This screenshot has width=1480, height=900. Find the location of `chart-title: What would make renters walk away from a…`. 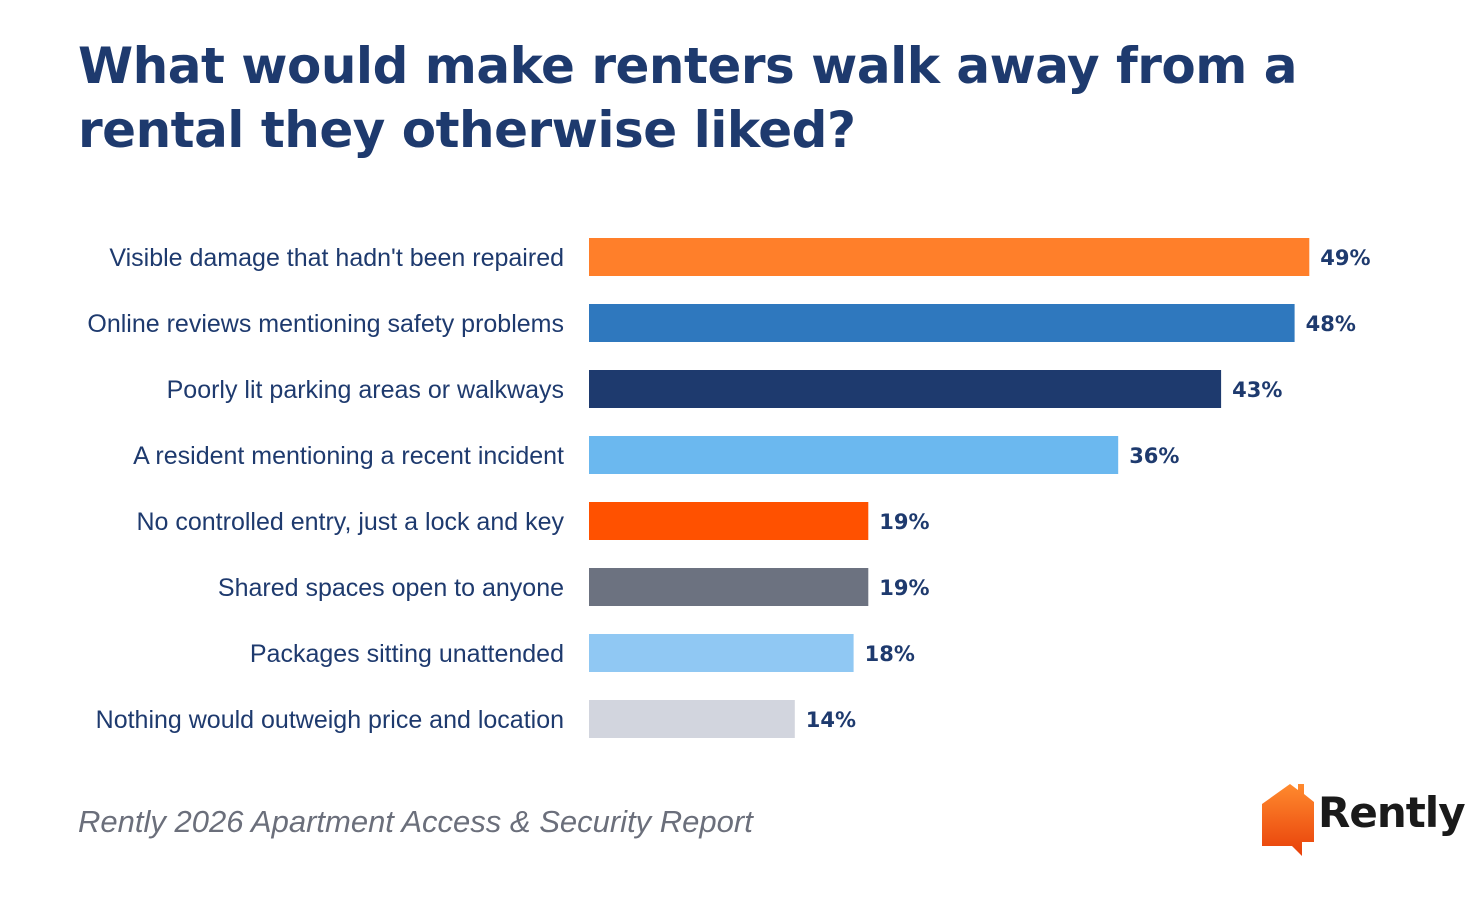

chart-title: What would make renters walk away from a… is located at coordinates (688, 98).